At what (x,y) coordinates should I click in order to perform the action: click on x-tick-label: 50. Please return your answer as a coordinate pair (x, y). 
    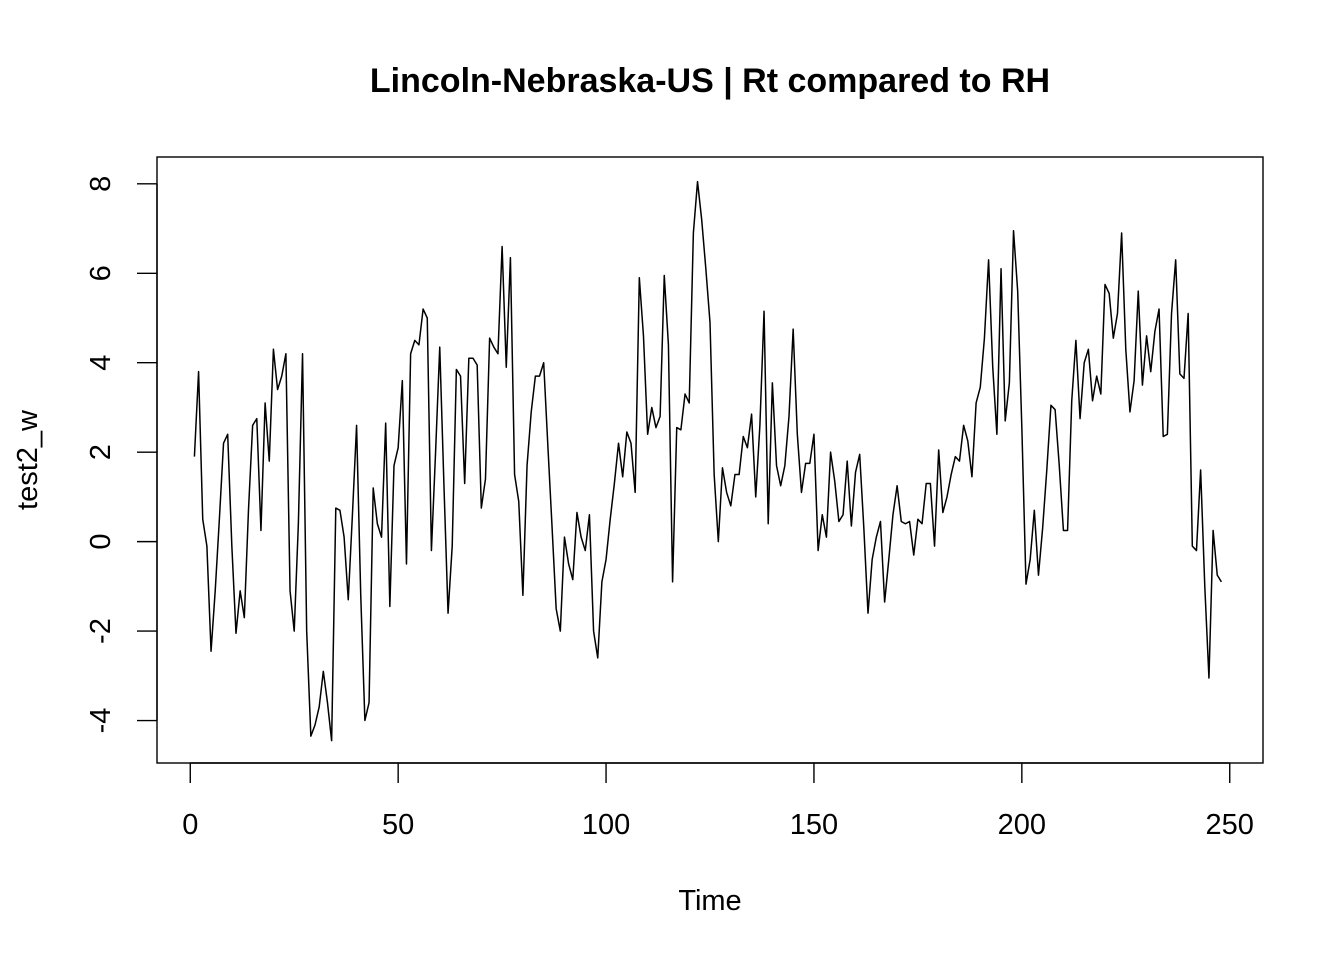
    Looking at the image, I should click on (398, 825).